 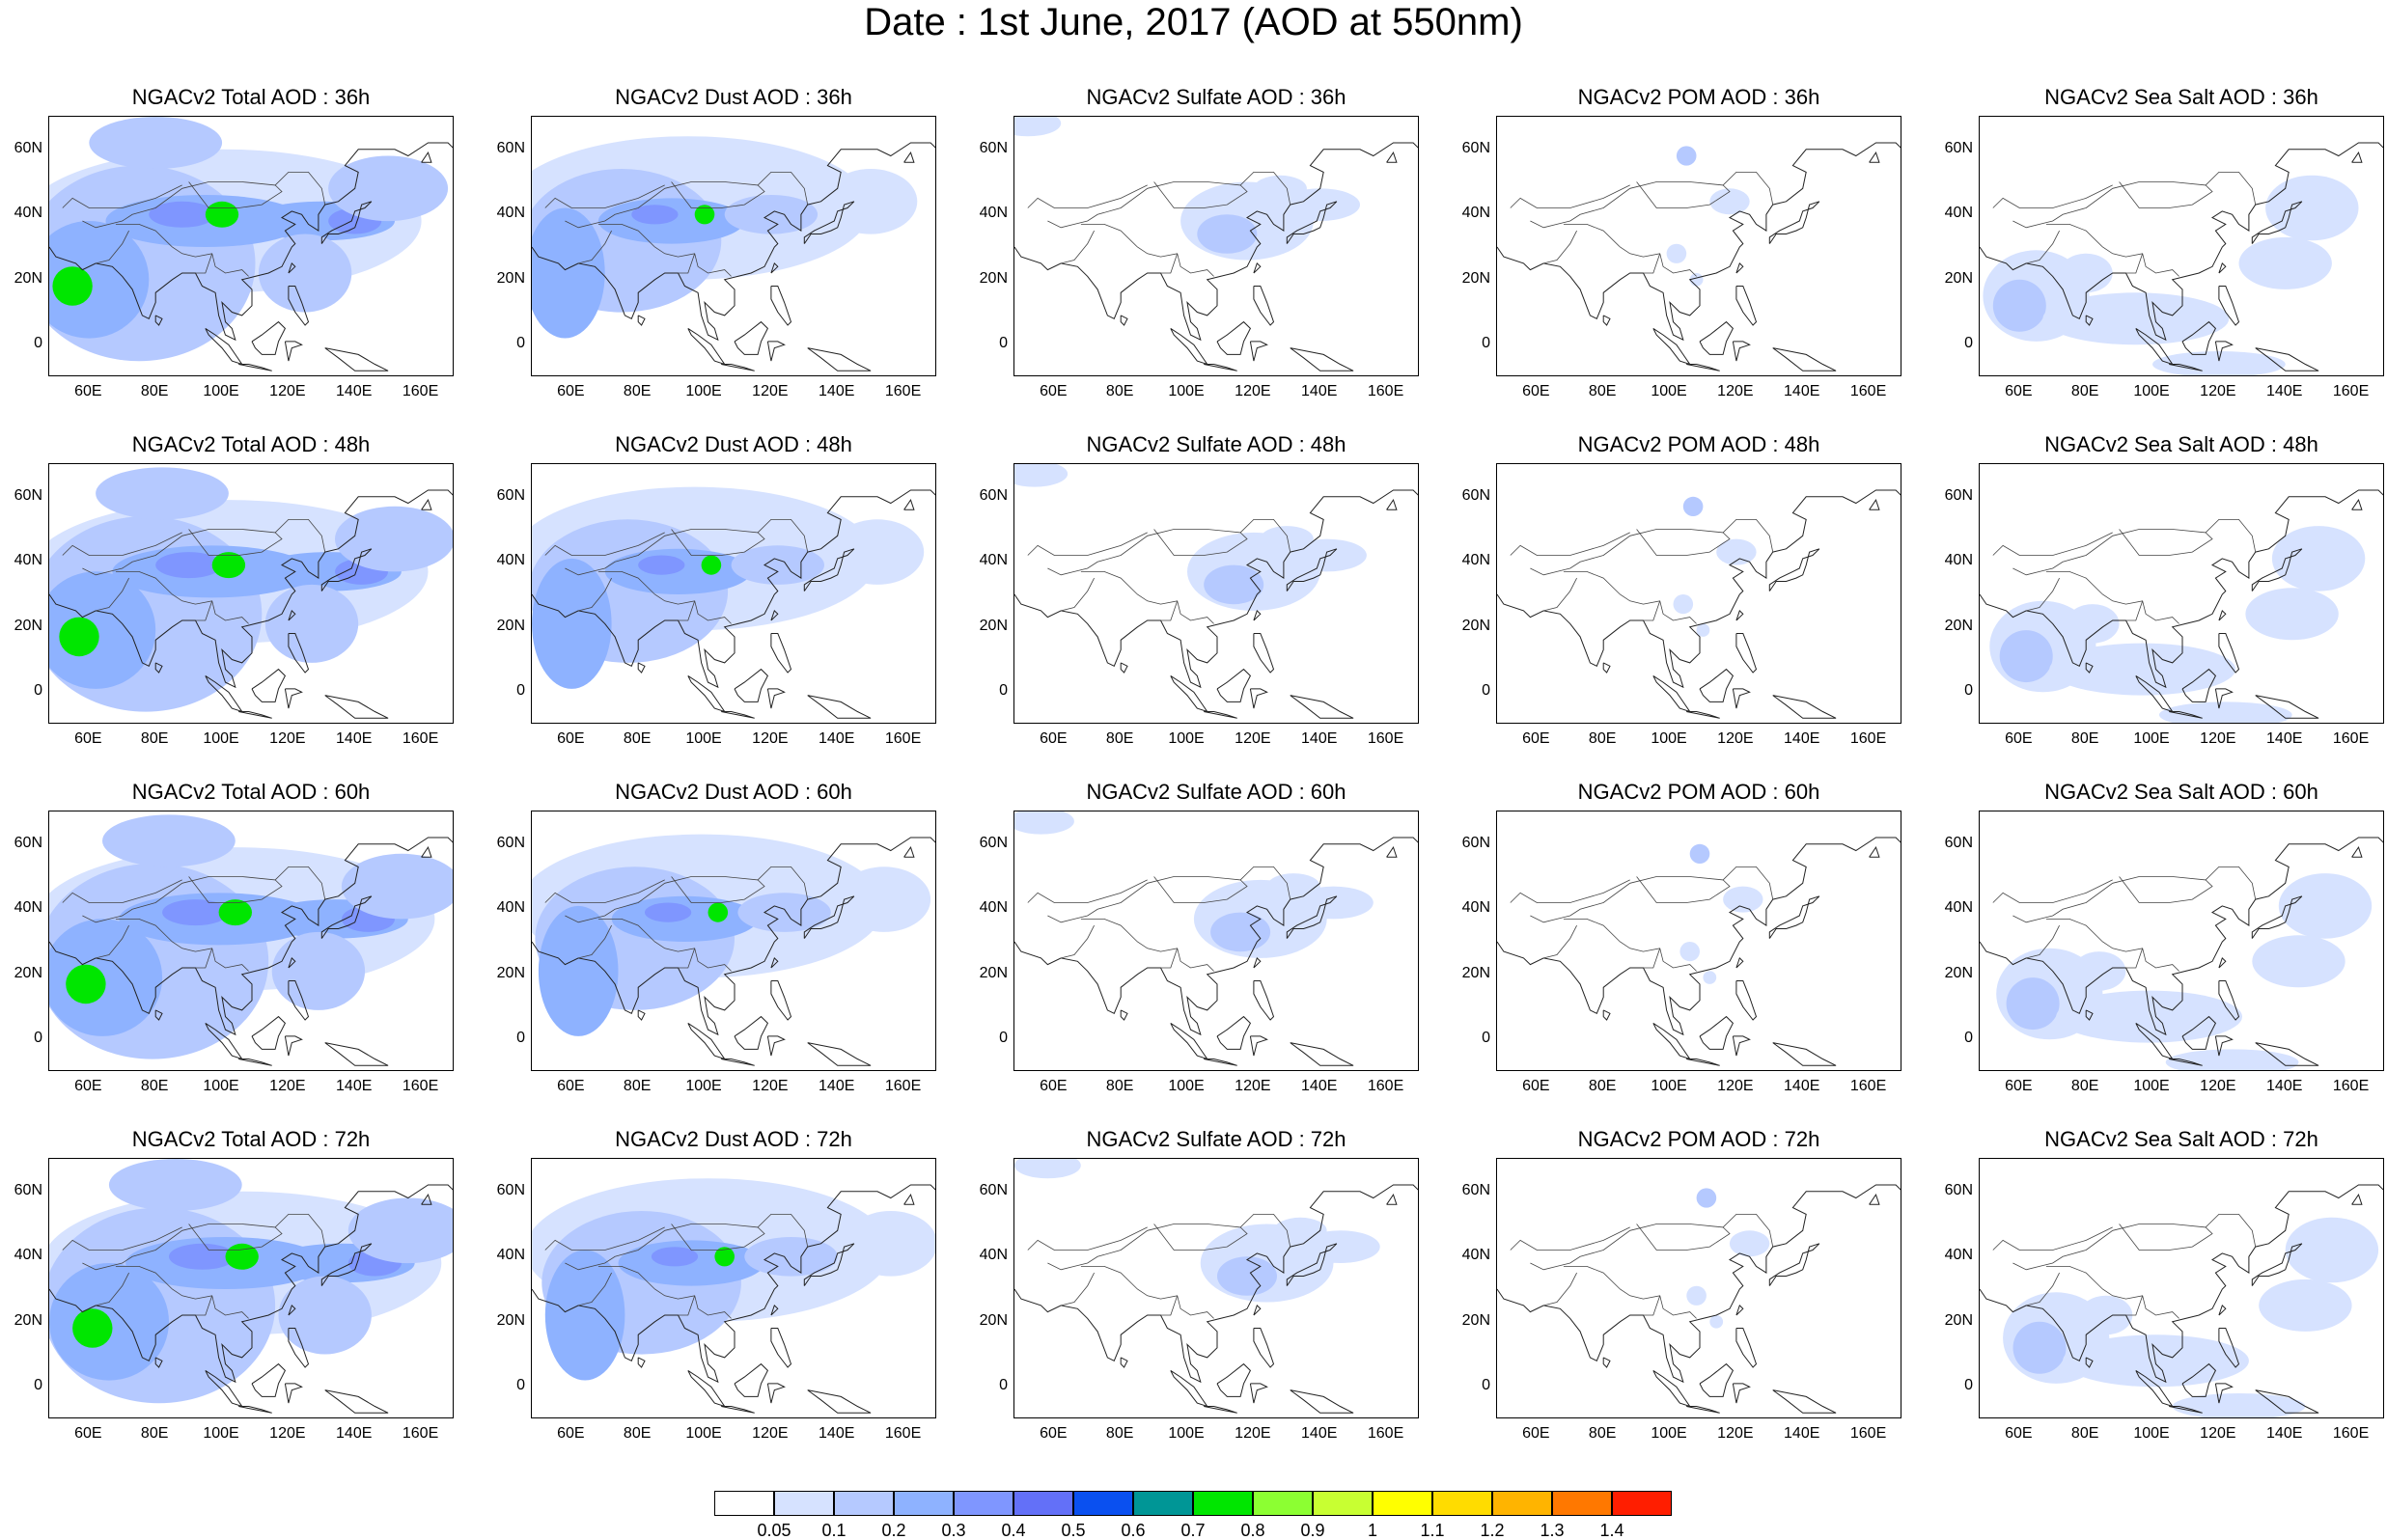 What do you see at coordinates (28, 147) in the screenshot?
I see `lat-tick-label: 60N` at bounding box center [28, 147].